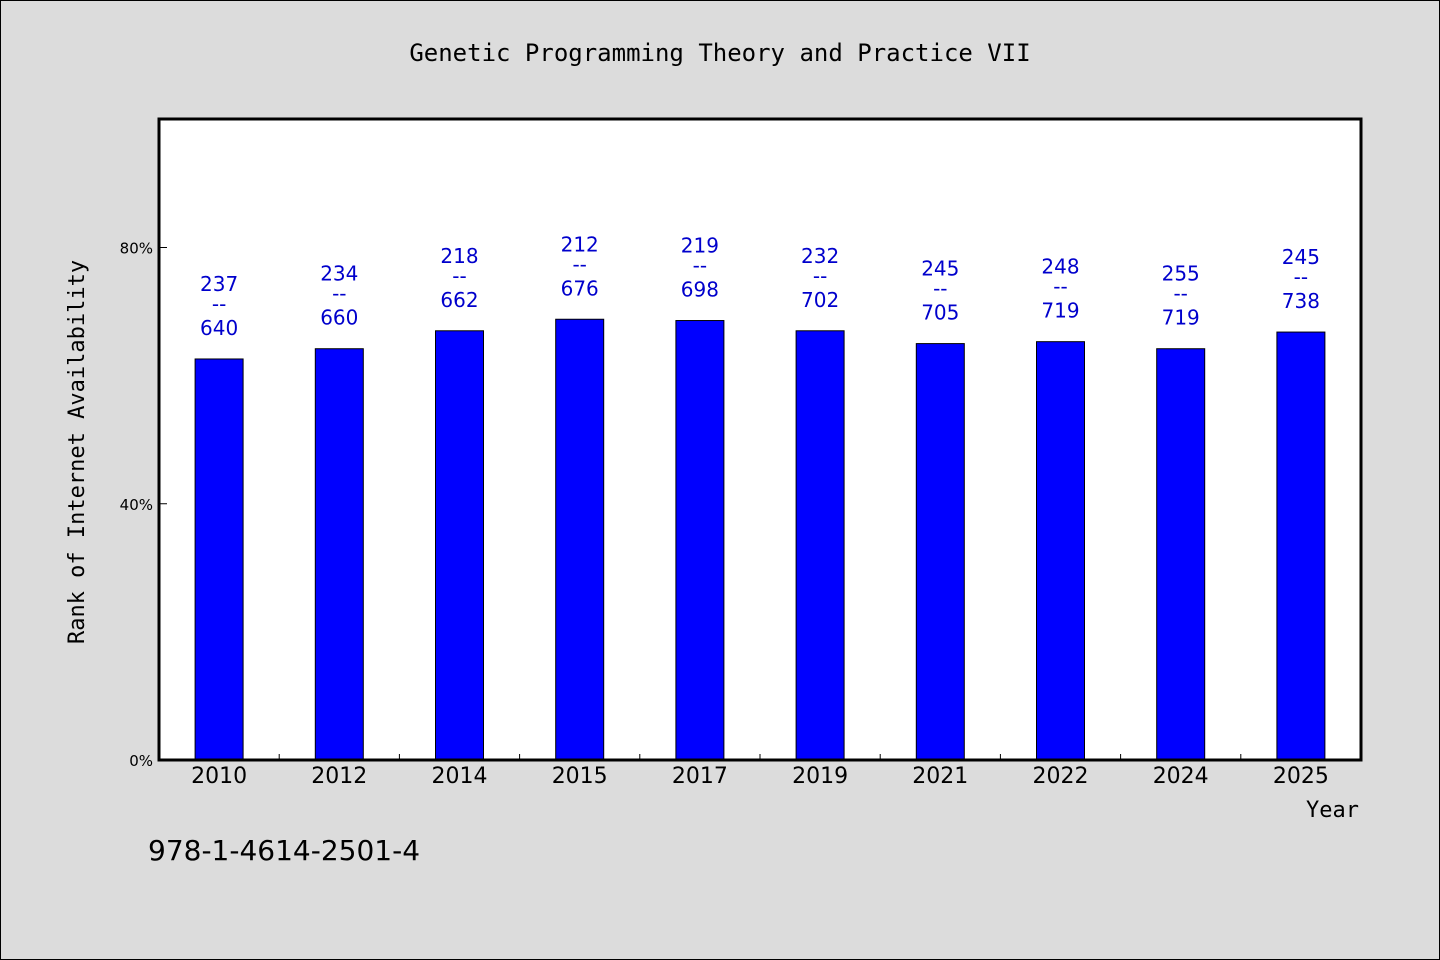 This screenshot has width=1440, height=960. Describe the element at coordinates (940, 269) in the screenshot. I see `data-label-top-2021: 245` at that location.